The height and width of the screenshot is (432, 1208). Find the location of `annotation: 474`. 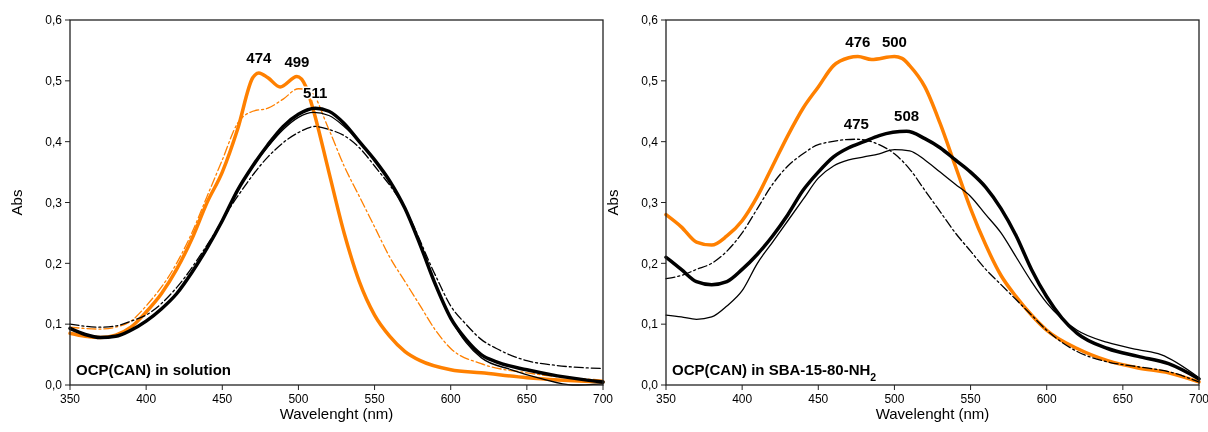

annotation: 474 is located at coordinates (259, 57).